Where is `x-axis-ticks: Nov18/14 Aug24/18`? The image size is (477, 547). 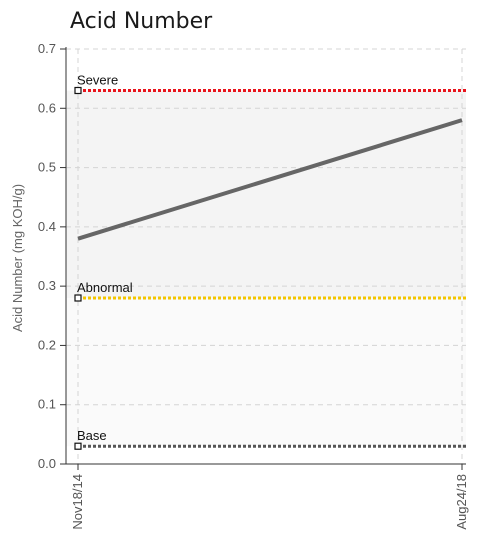 x-axis-ticks: Nov18/14 Aug24/18 is located at coordinates (269, 497).